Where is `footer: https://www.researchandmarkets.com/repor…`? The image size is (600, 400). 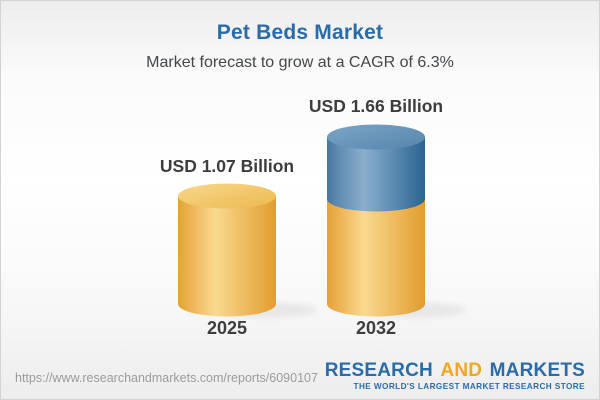
footer: https://www.researchandmarkets.com/repor… is located at coordinates (300, 373).